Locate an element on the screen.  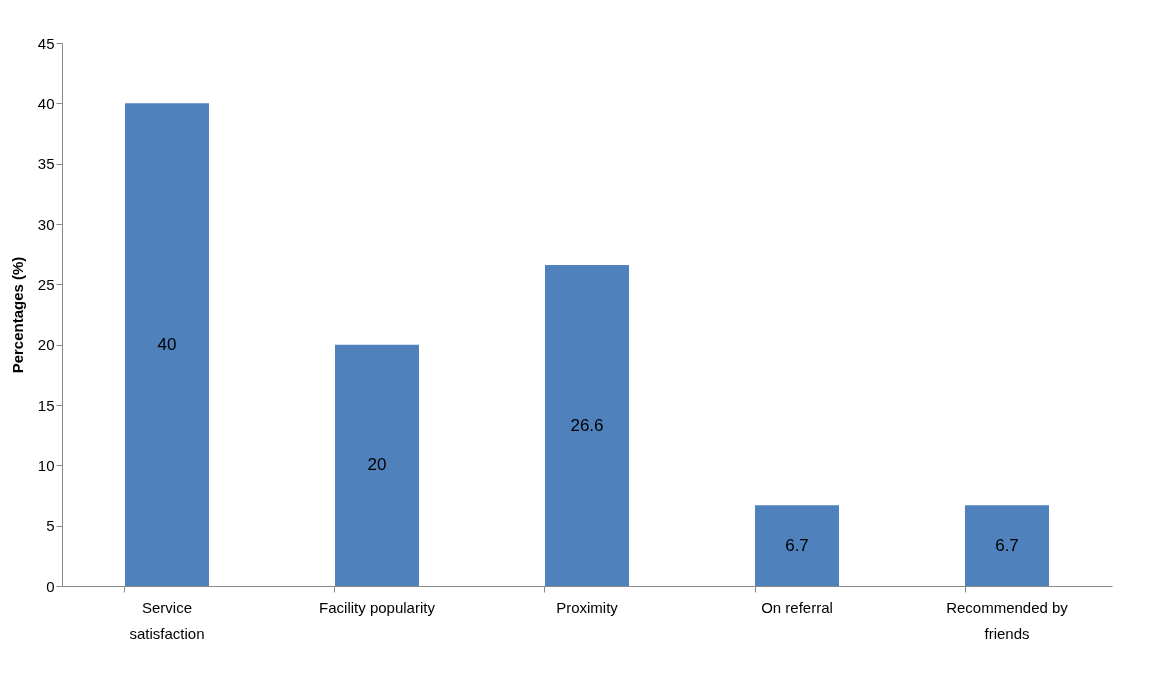
data-label: 26.6 is located at coordinates (587, 425).